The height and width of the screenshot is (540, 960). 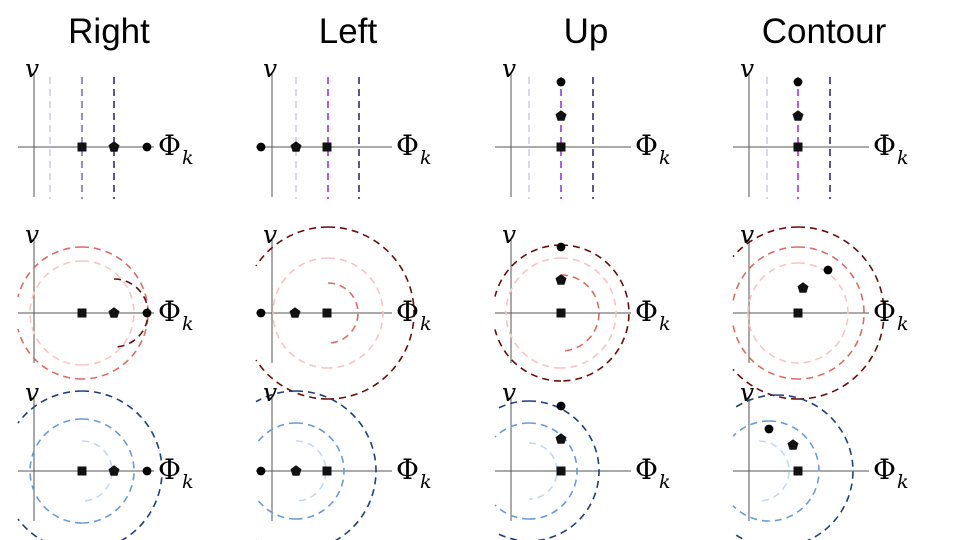 What do you see at coordinates (477, 31) in the screenshot?
I see `column-titles: Right Left Up Contour` at bounding box center [477, 31].